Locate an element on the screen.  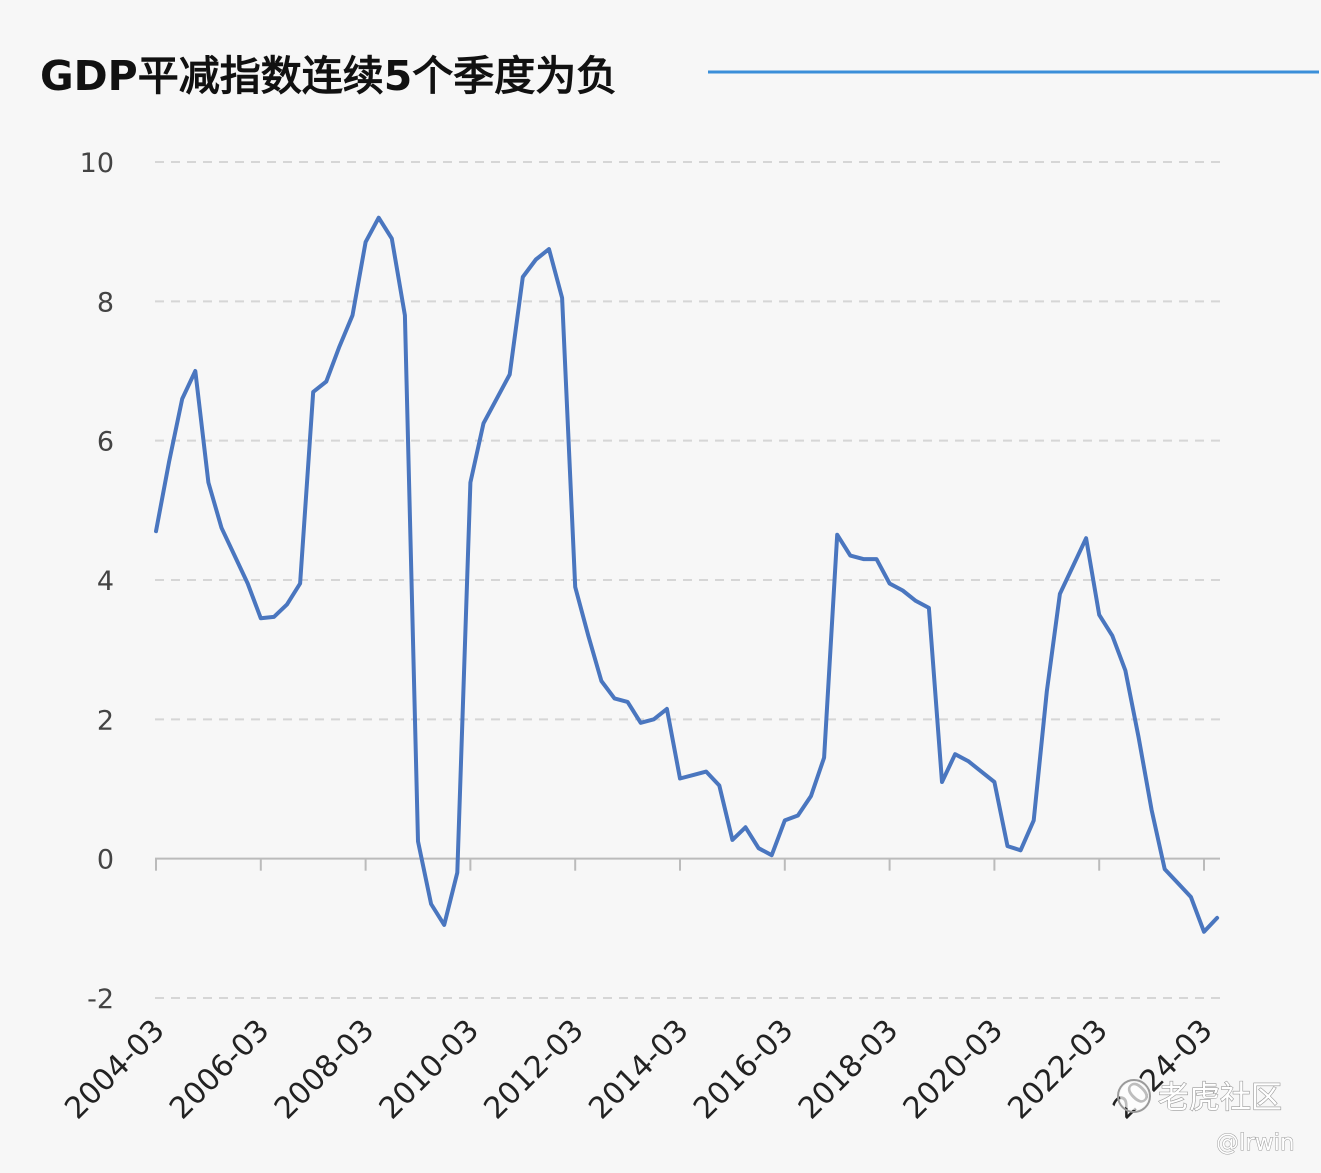
x-tick-label: 2022-03 is located at coordinates (1057, 1069).